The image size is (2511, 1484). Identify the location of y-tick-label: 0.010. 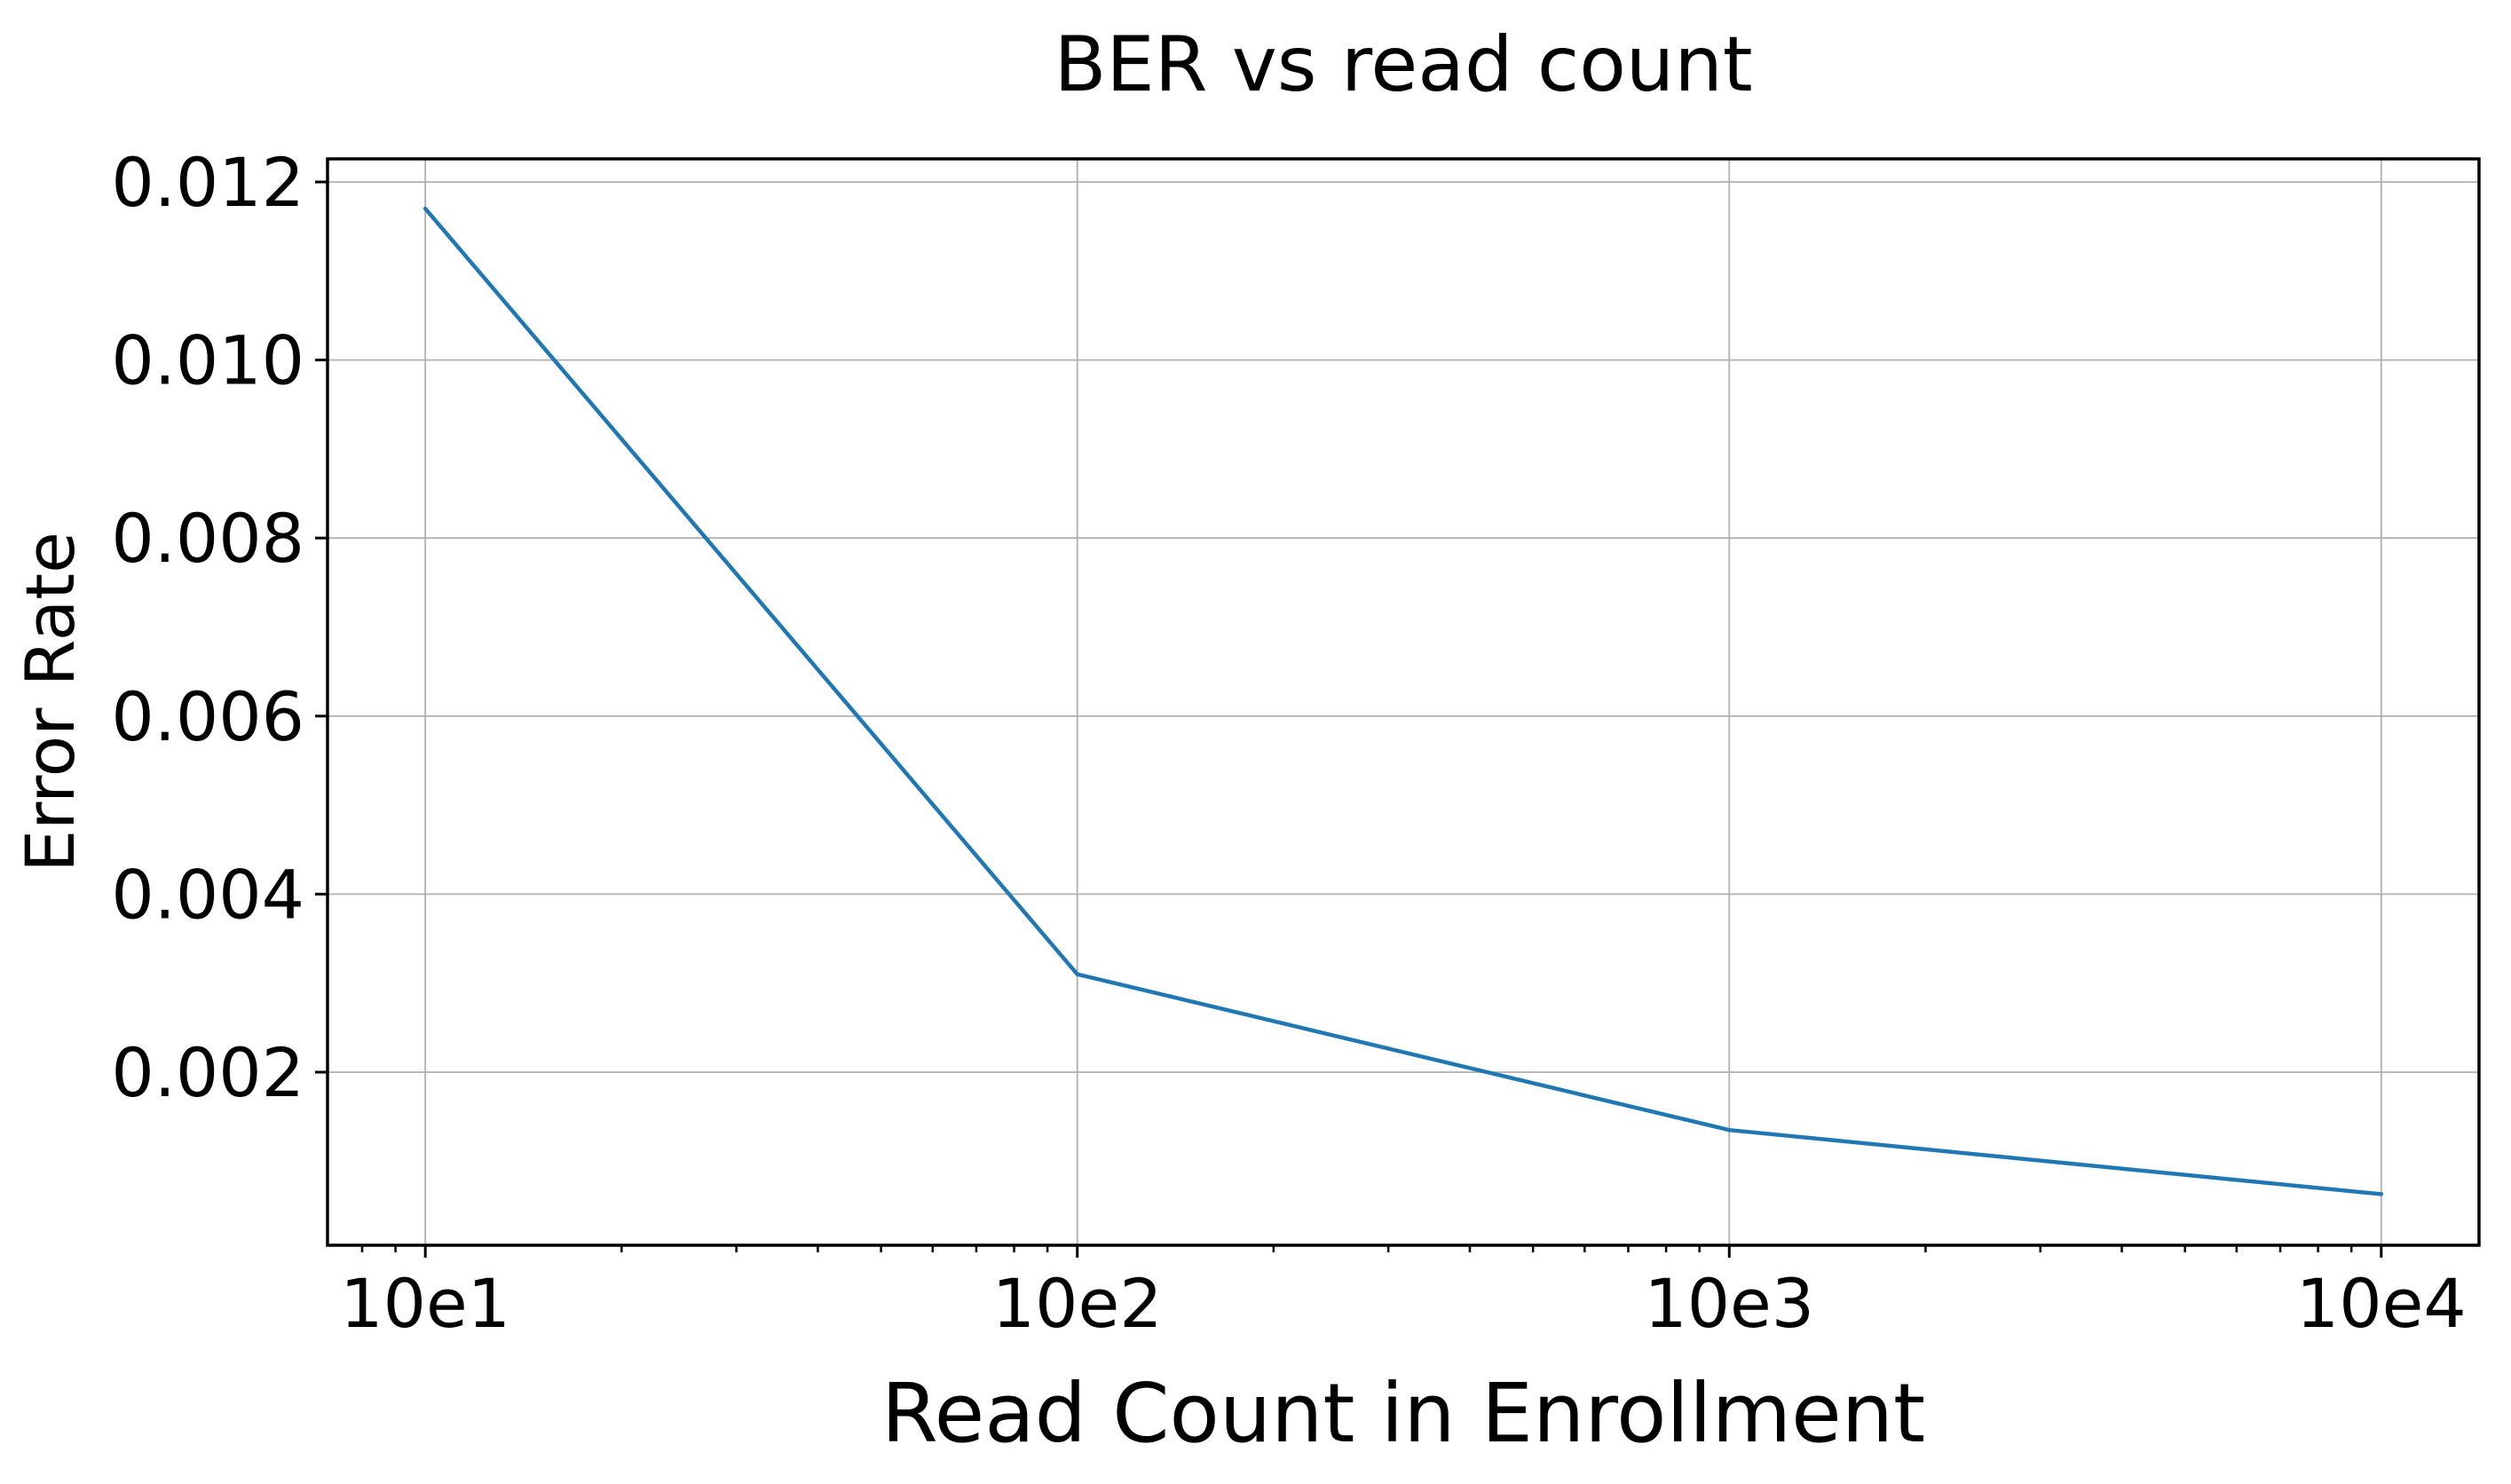
(207, 361).